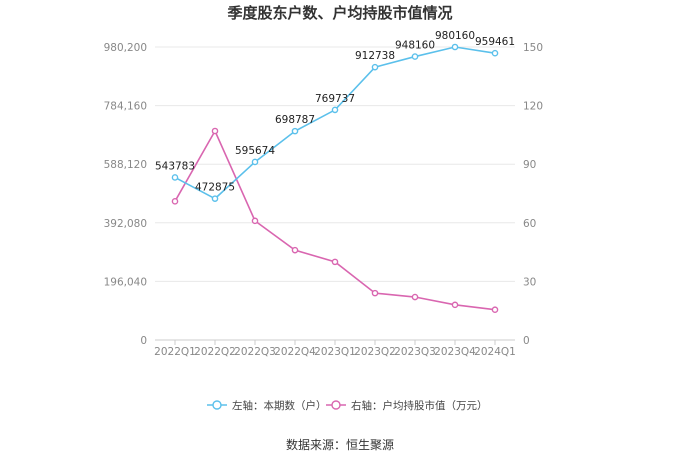 Image resolution: width=680 pixels, height=460 pixels. I want to click on data-label: 543783, so click(175, 166).